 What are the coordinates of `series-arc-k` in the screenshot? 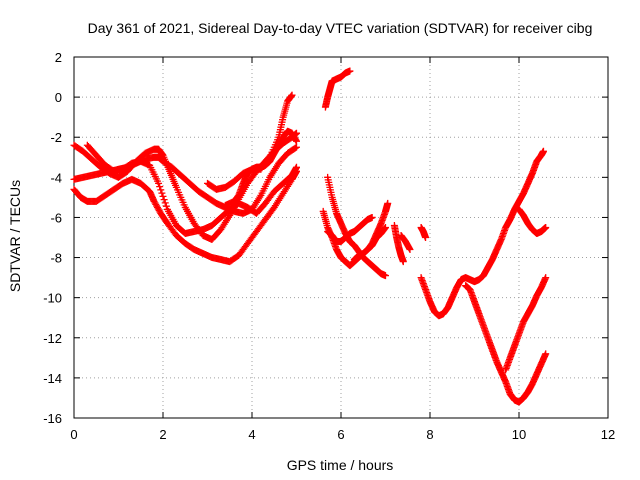 It's located at (371, 231).